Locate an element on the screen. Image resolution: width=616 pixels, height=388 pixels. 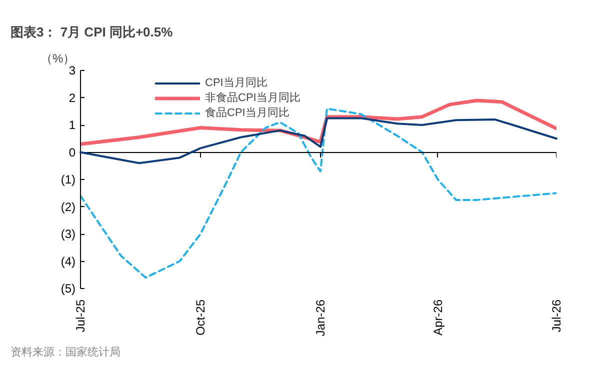
legend-label: 食品CPI当月同比 is located at coordinates (247, 113).